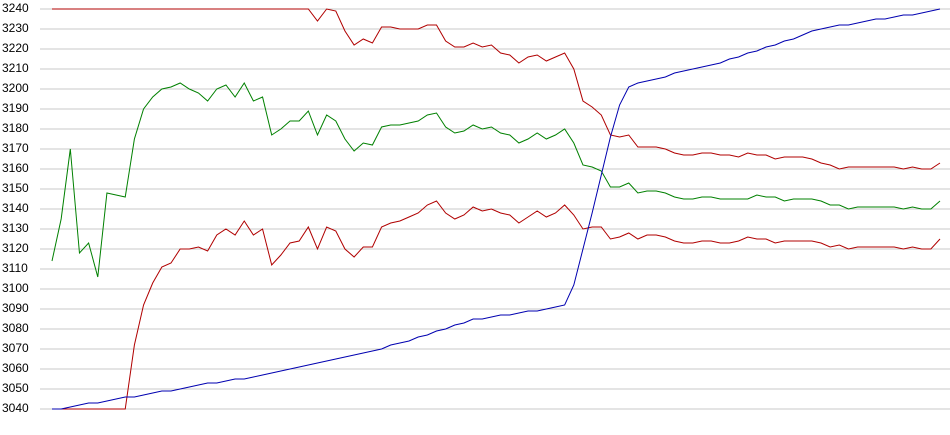 The height and width of the screenshot is (435, 950). I want to click on y-tick-label: 3230, so click(15, 28).